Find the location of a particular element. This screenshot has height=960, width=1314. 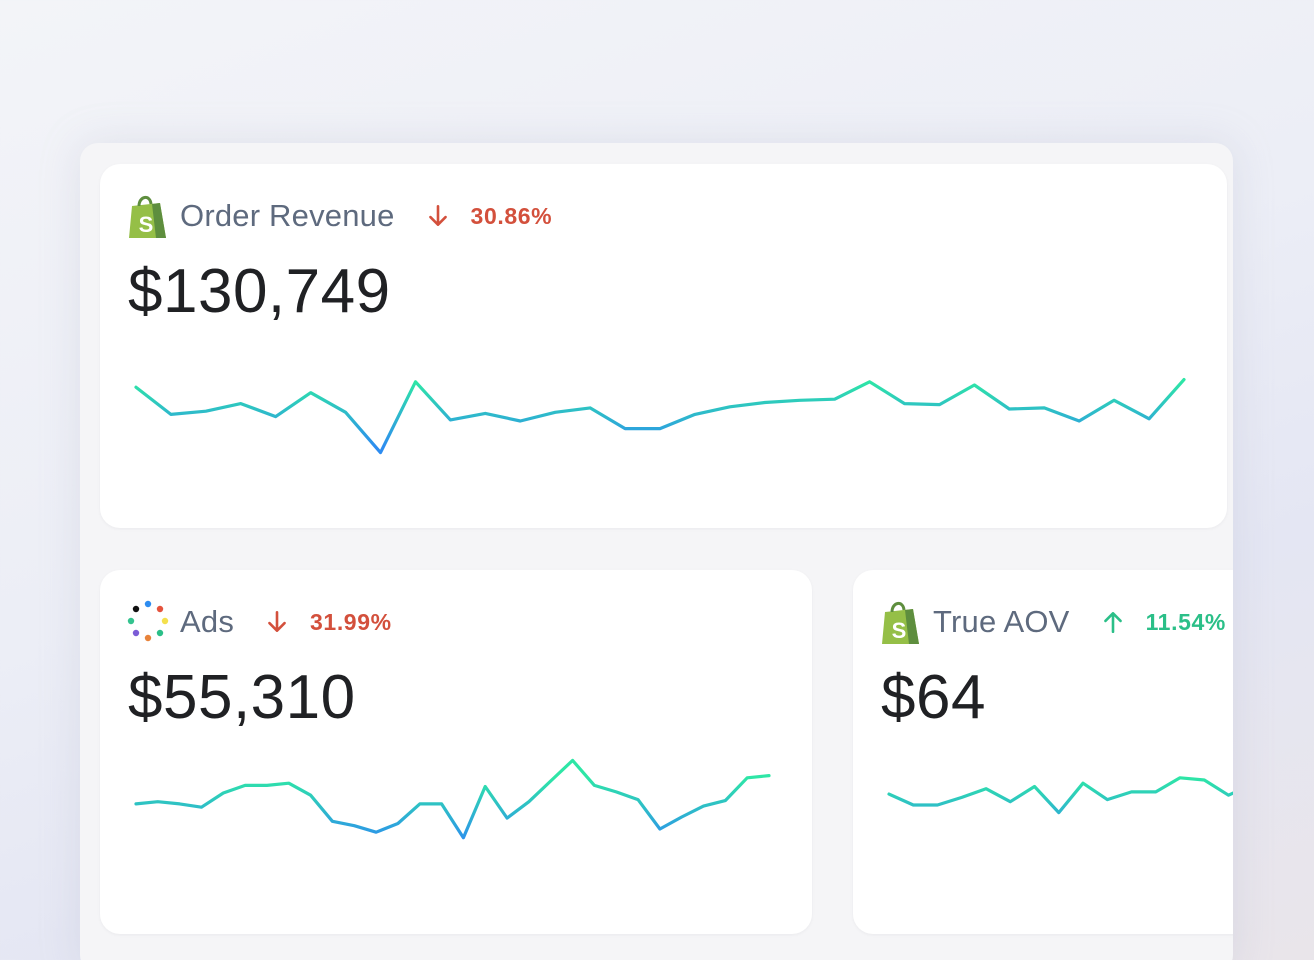

metric-label: Order Revenue is located at coordinates (287, 215).